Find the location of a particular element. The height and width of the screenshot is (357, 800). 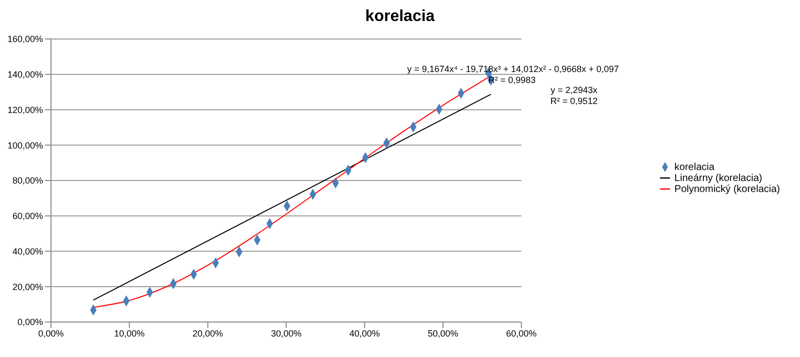

x-tick-label: 20,00% is located at coordinates (208, 333).